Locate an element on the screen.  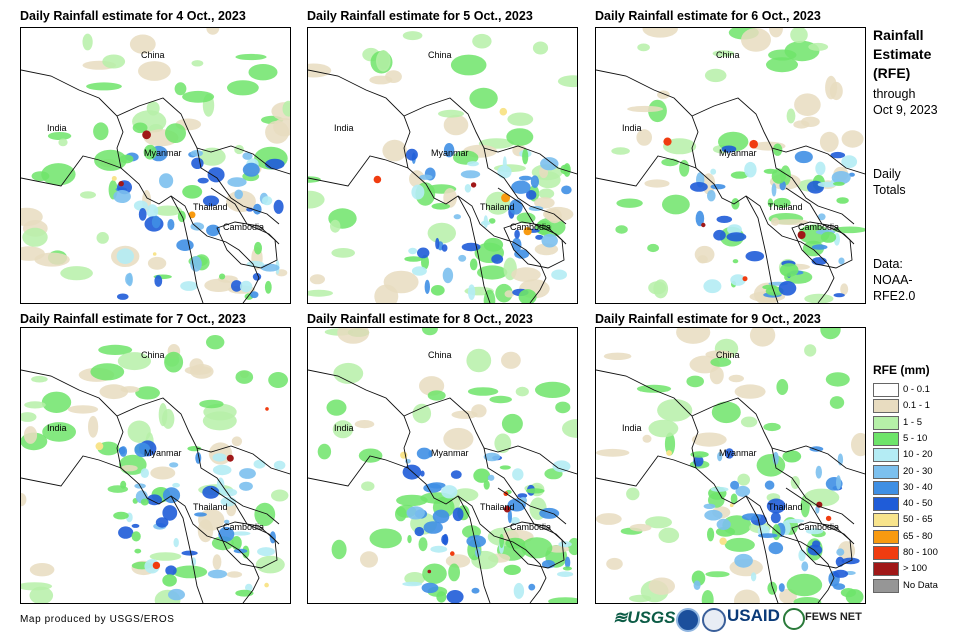
rainfall-map-9-oct: China India Myanmar Thailand Cambodia is located at coordinates (730, 465).